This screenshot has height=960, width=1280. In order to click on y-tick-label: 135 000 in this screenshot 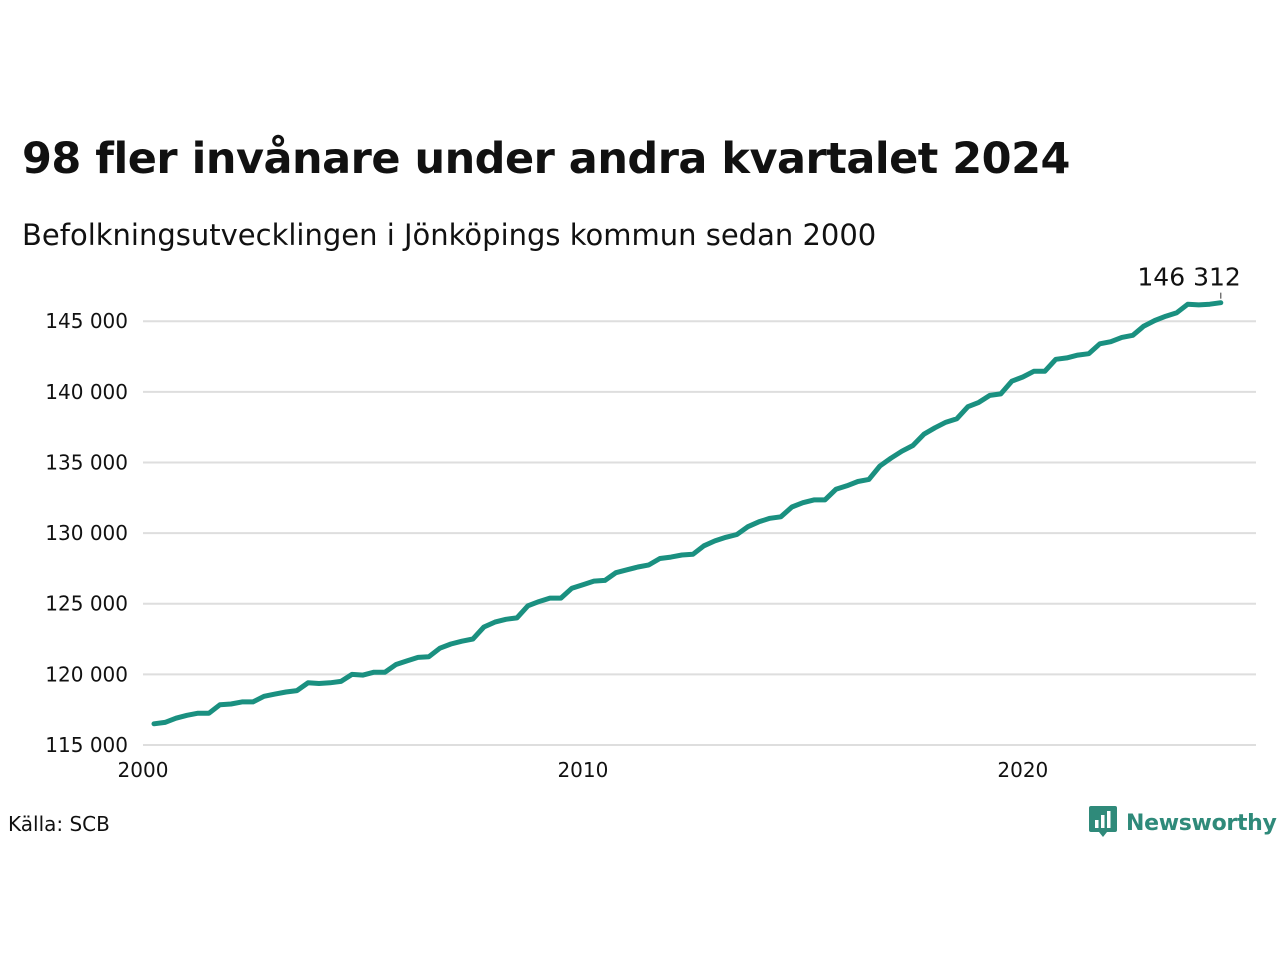, I will do `click(86, 462)`.